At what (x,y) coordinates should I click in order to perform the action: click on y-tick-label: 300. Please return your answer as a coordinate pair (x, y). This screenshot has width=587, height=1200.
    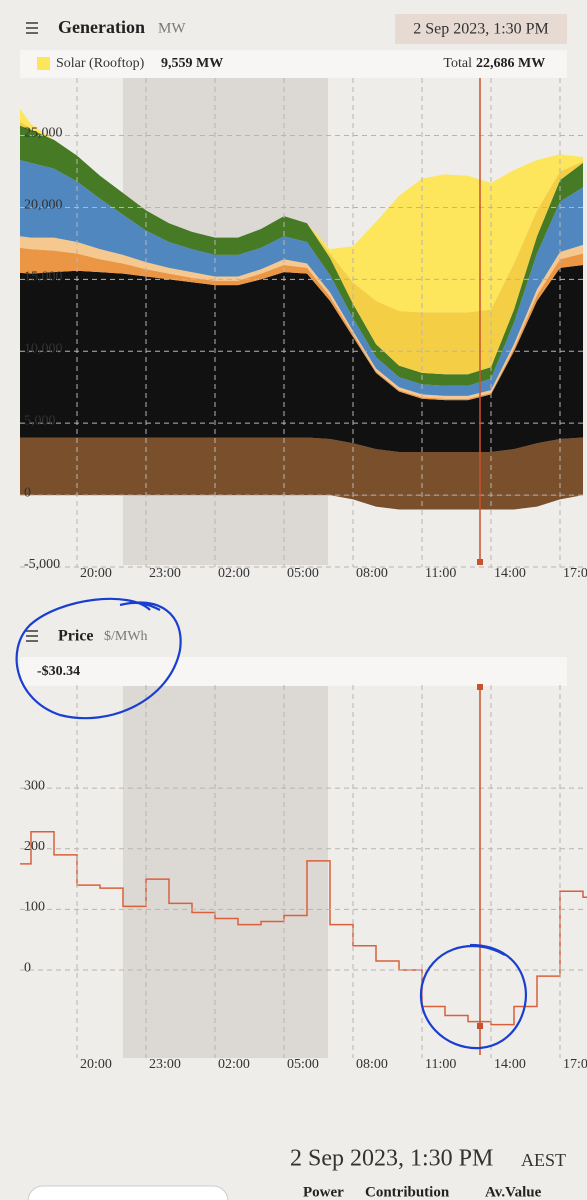
    Looking at the image, I should click on (34, 785).